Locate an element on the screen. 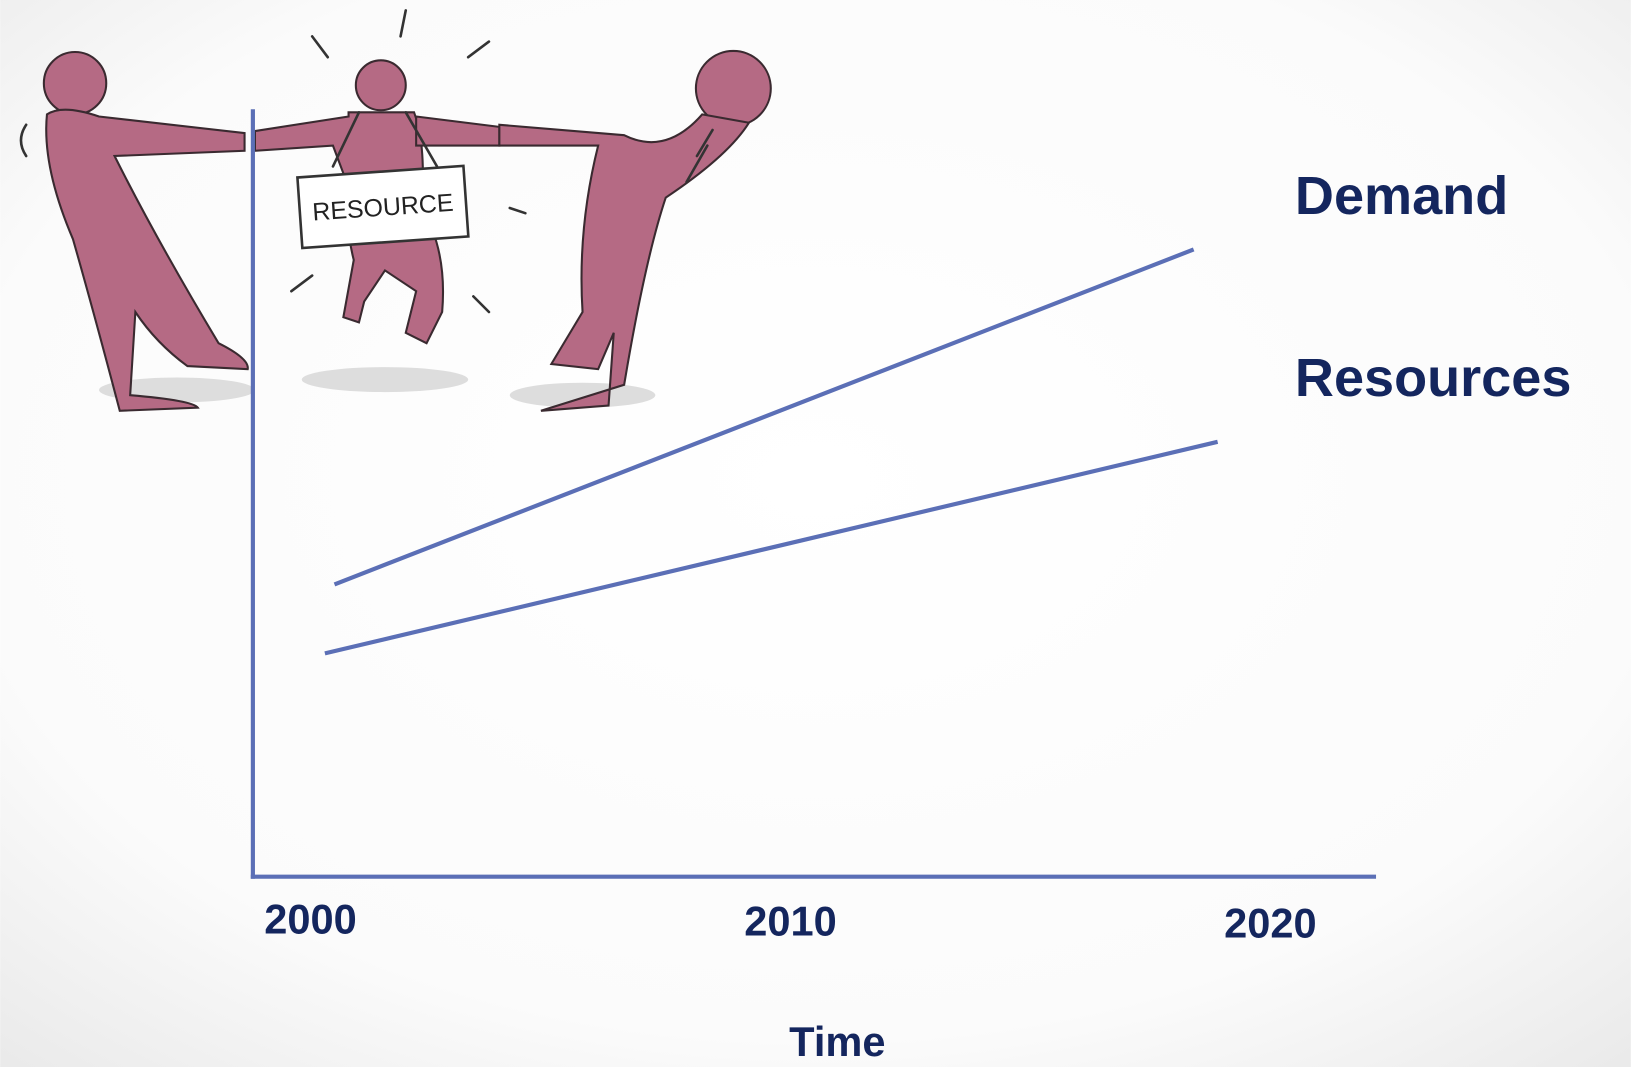 This screenshot has width=1631, height=1067. x-tick-label: 2010 is located at coordinates (790, 921).